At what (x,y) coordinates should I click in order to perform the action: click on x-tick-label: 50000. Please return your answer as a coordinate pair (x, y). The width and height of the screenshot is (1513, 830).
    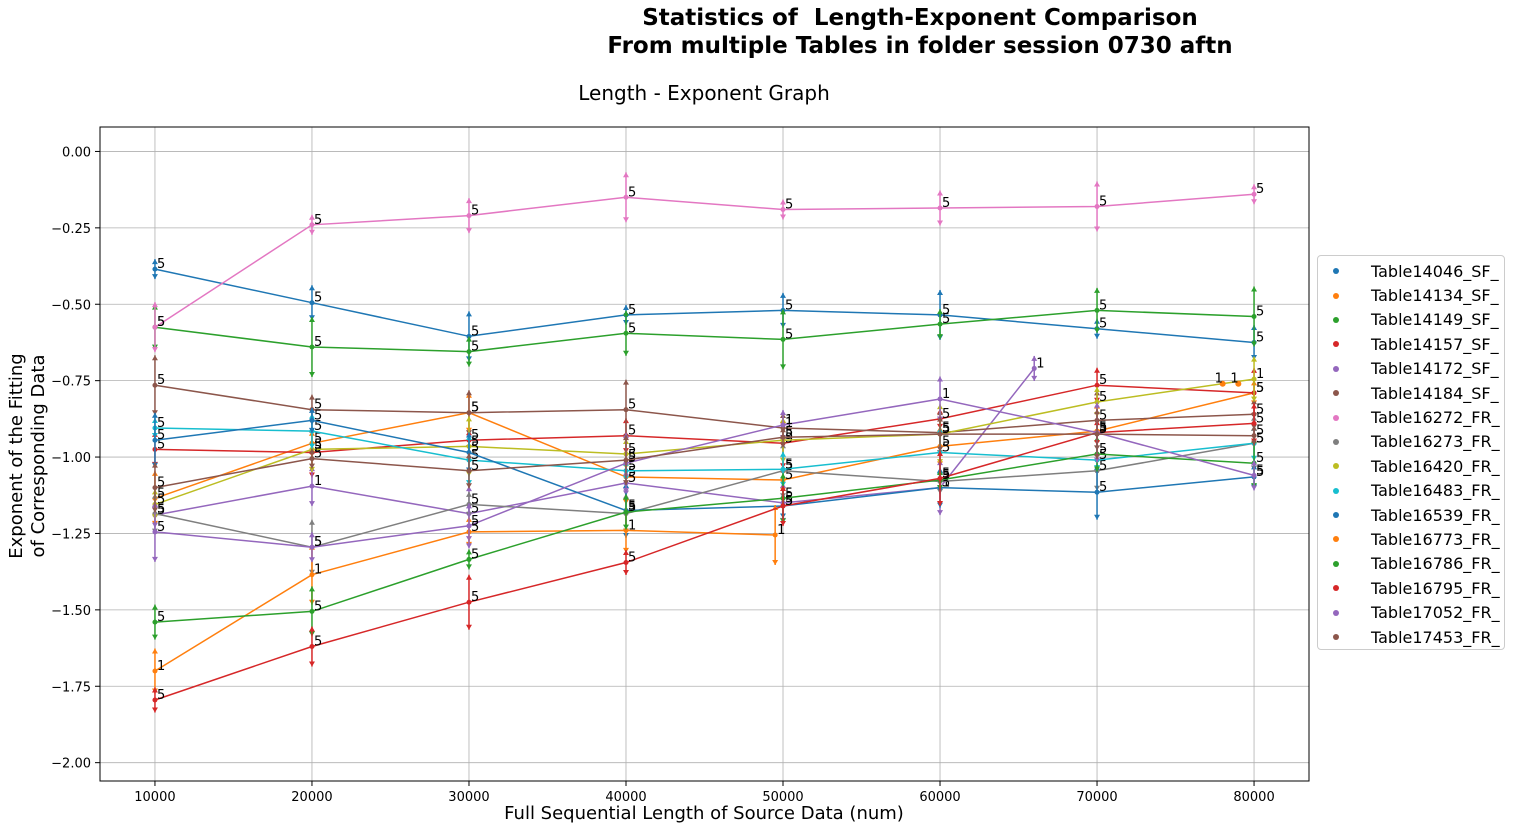
    Looking at the image, I should click on (782, 797).